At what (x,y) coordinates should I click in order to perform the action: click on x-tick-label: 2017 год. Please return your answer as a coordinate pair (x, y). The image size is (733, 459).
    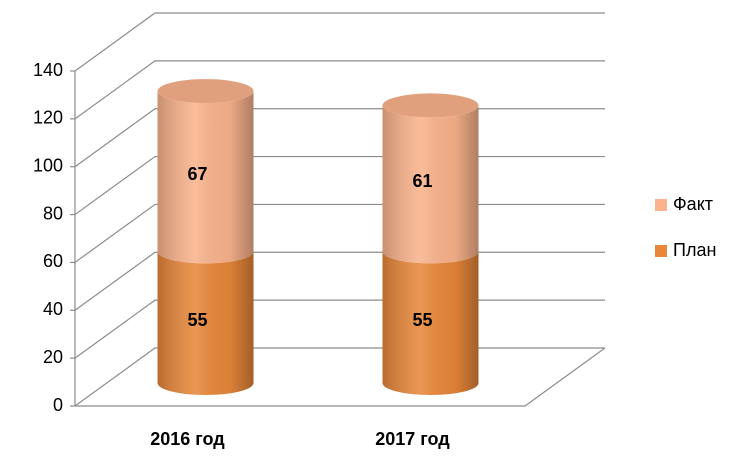
    Looking at the image, I should click on (412, 439).